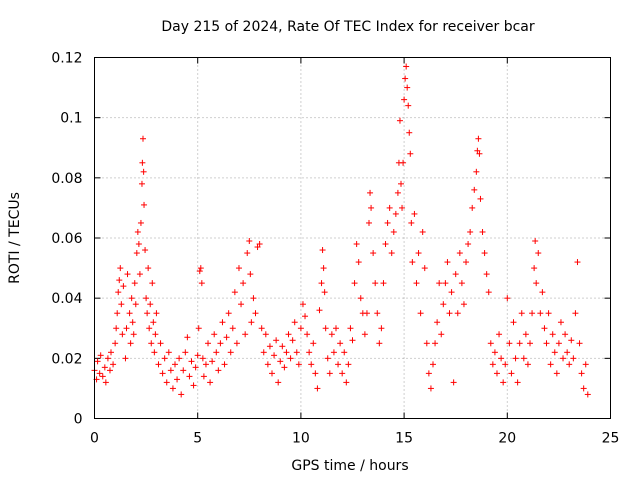 The height and width of the screenshot is (480, 640). What do you see at coordinates (94, 439) in the screenshot?
I see `x-tick-label: 0` at bounding box center [94, 439].